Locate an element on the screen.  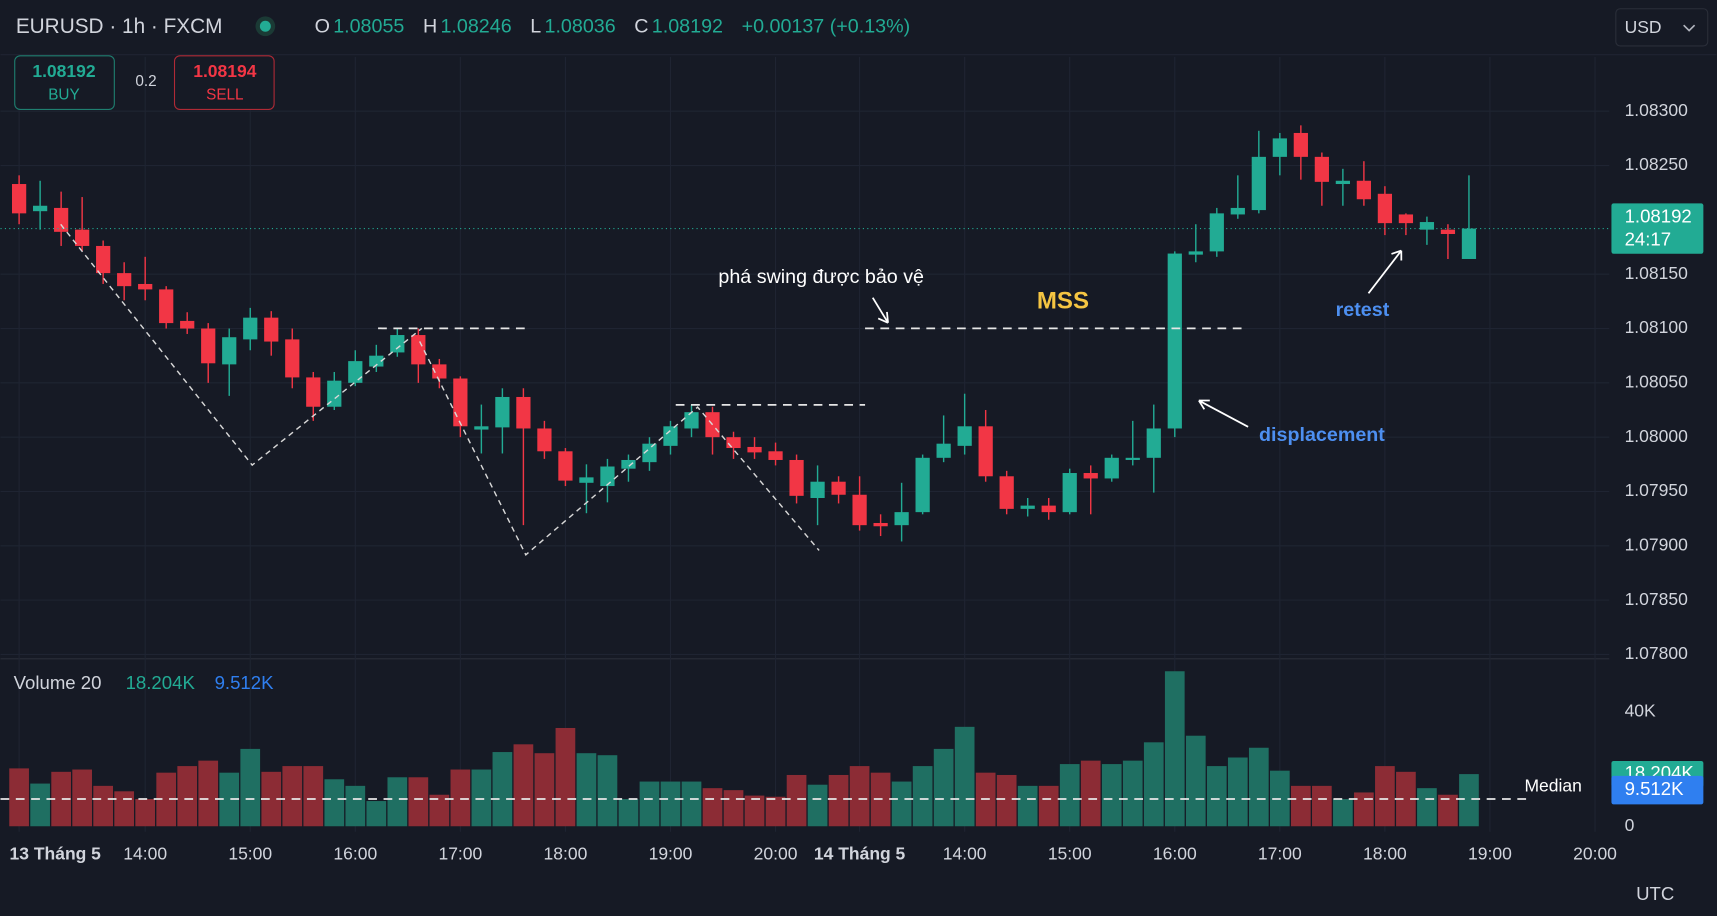
annotation: retest is located at coordinates (1363, 310).